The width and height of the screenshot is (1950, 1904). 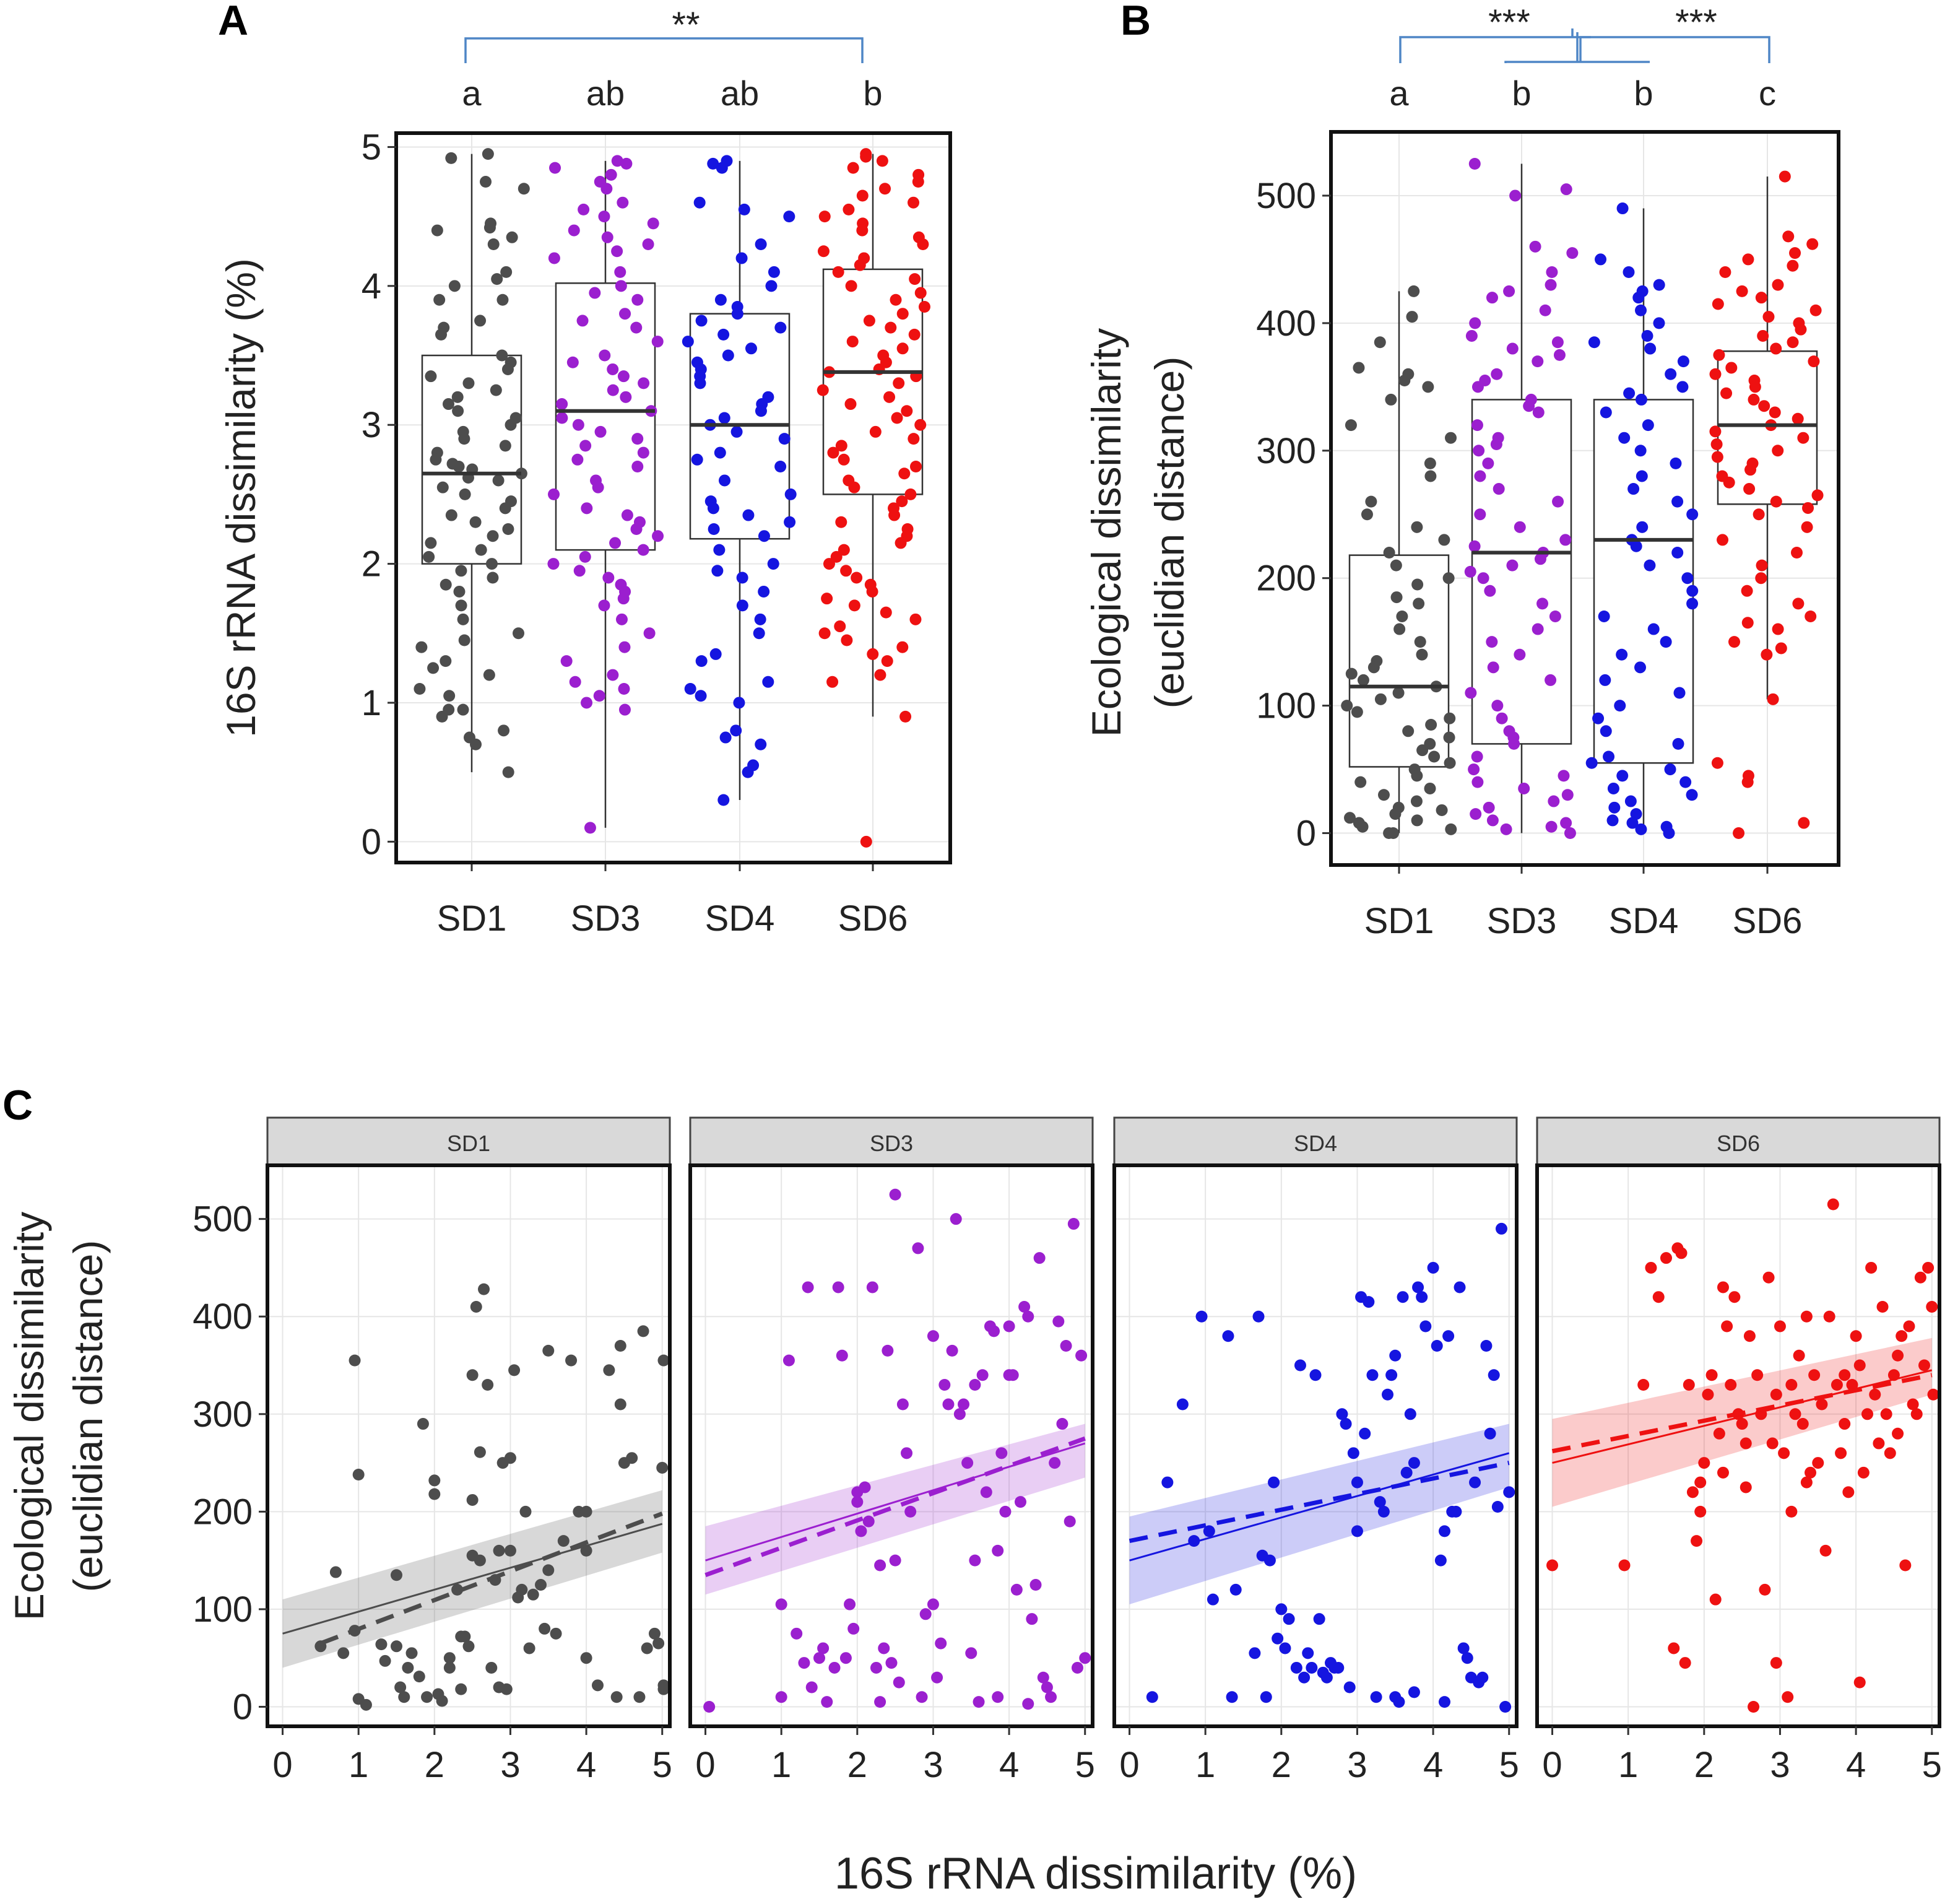 I want to click on box-iqr, so click(x=605, y=416).